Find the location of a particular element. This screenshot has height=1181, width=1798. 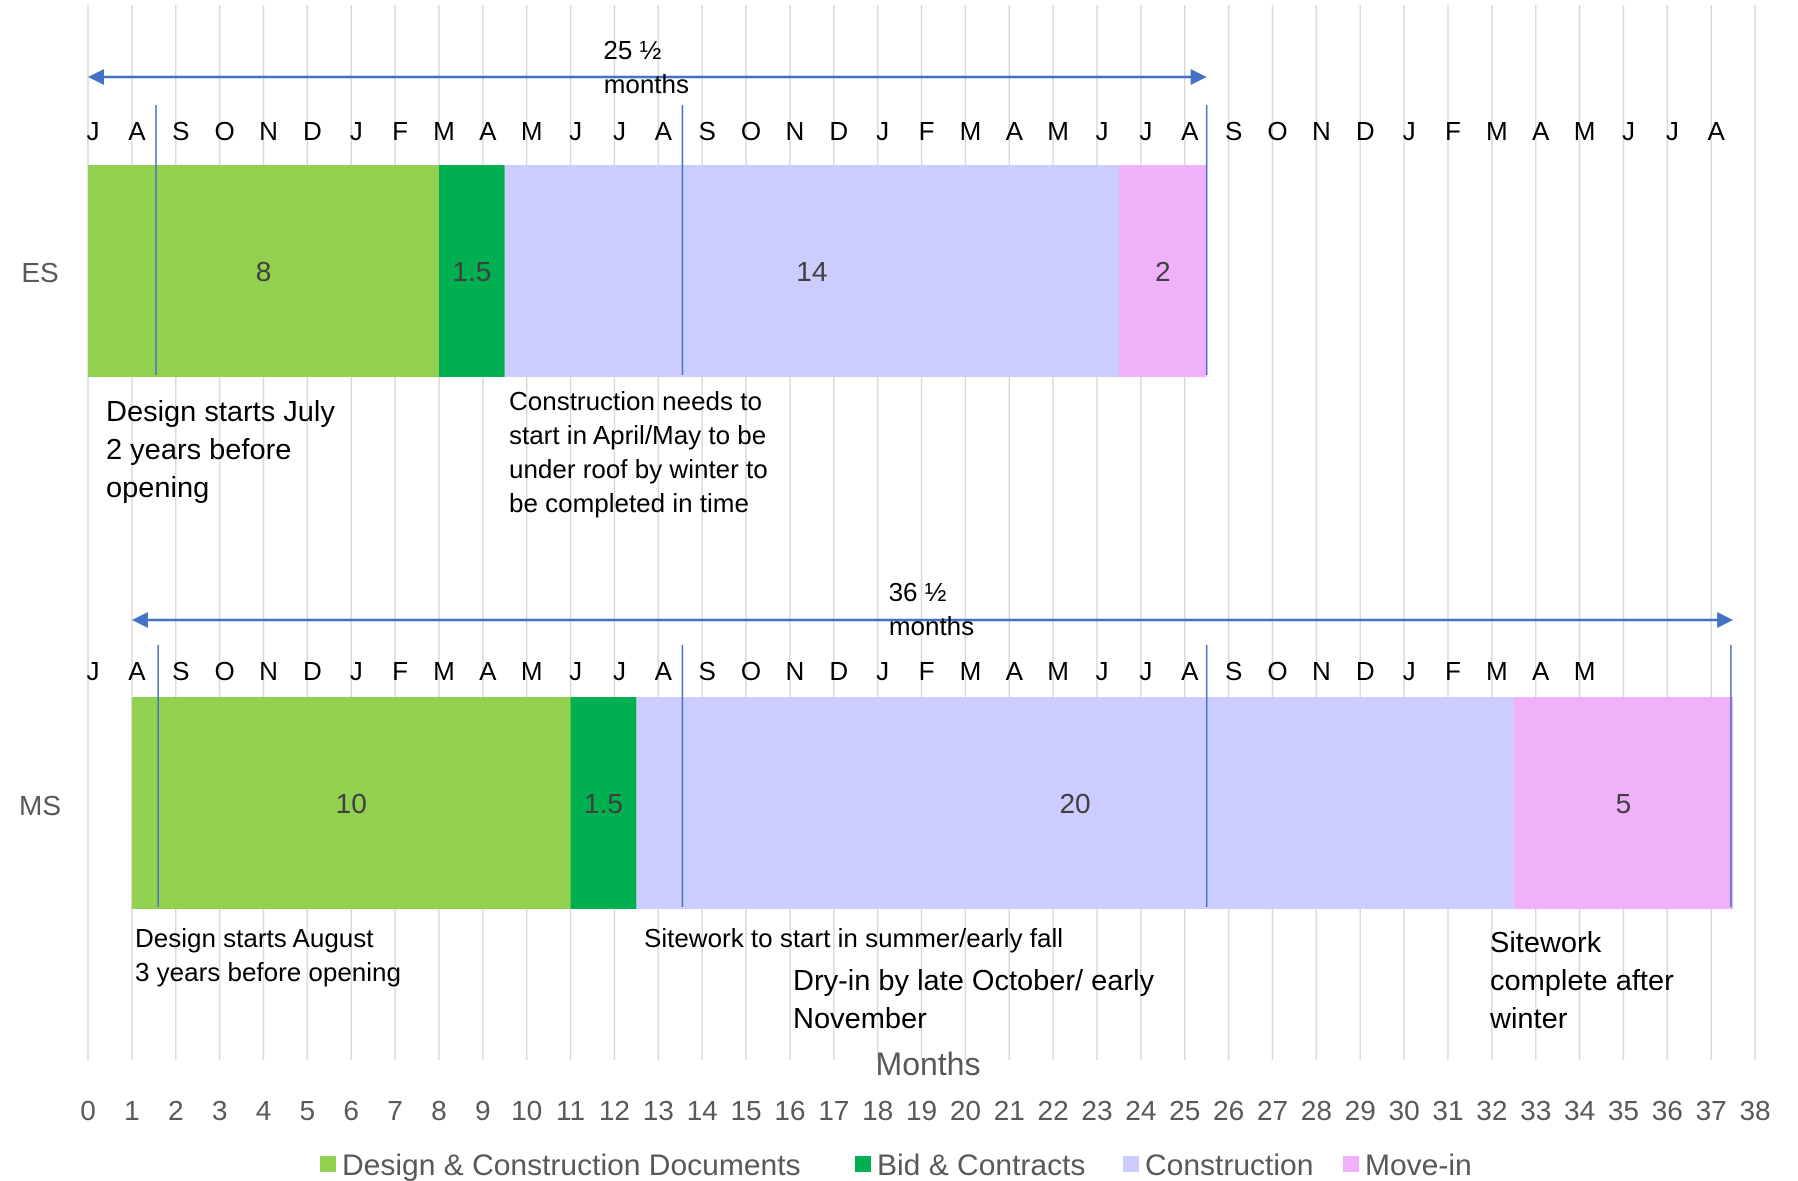

annotation-ms-dryin: Dry-in by late October/ early is located at coordinates (974, 981).